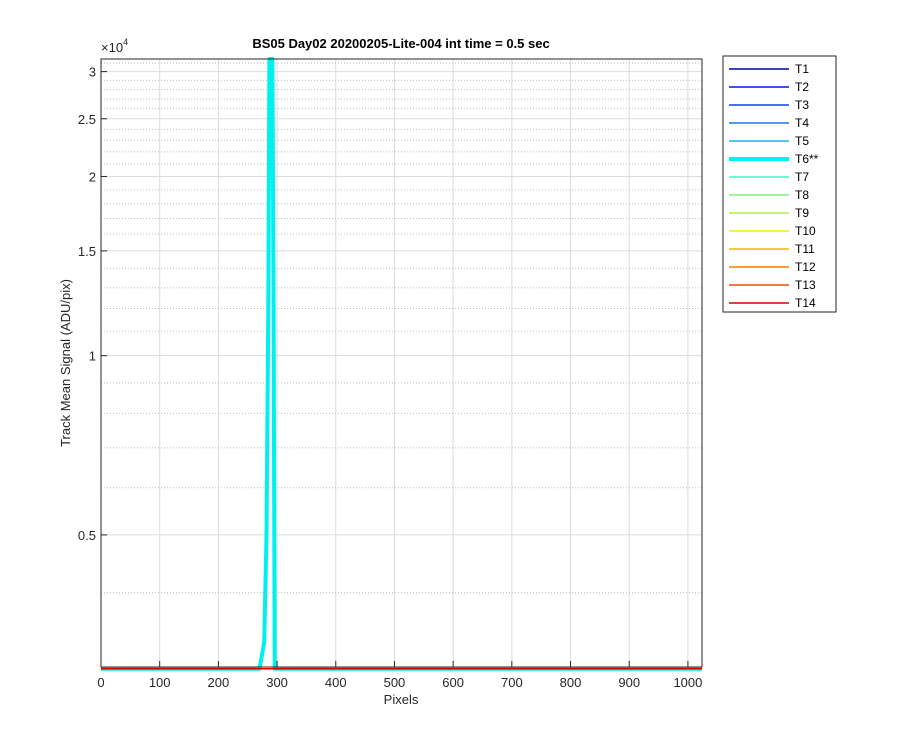  I want to click on x-tick-label: 200, so click(219, 682).